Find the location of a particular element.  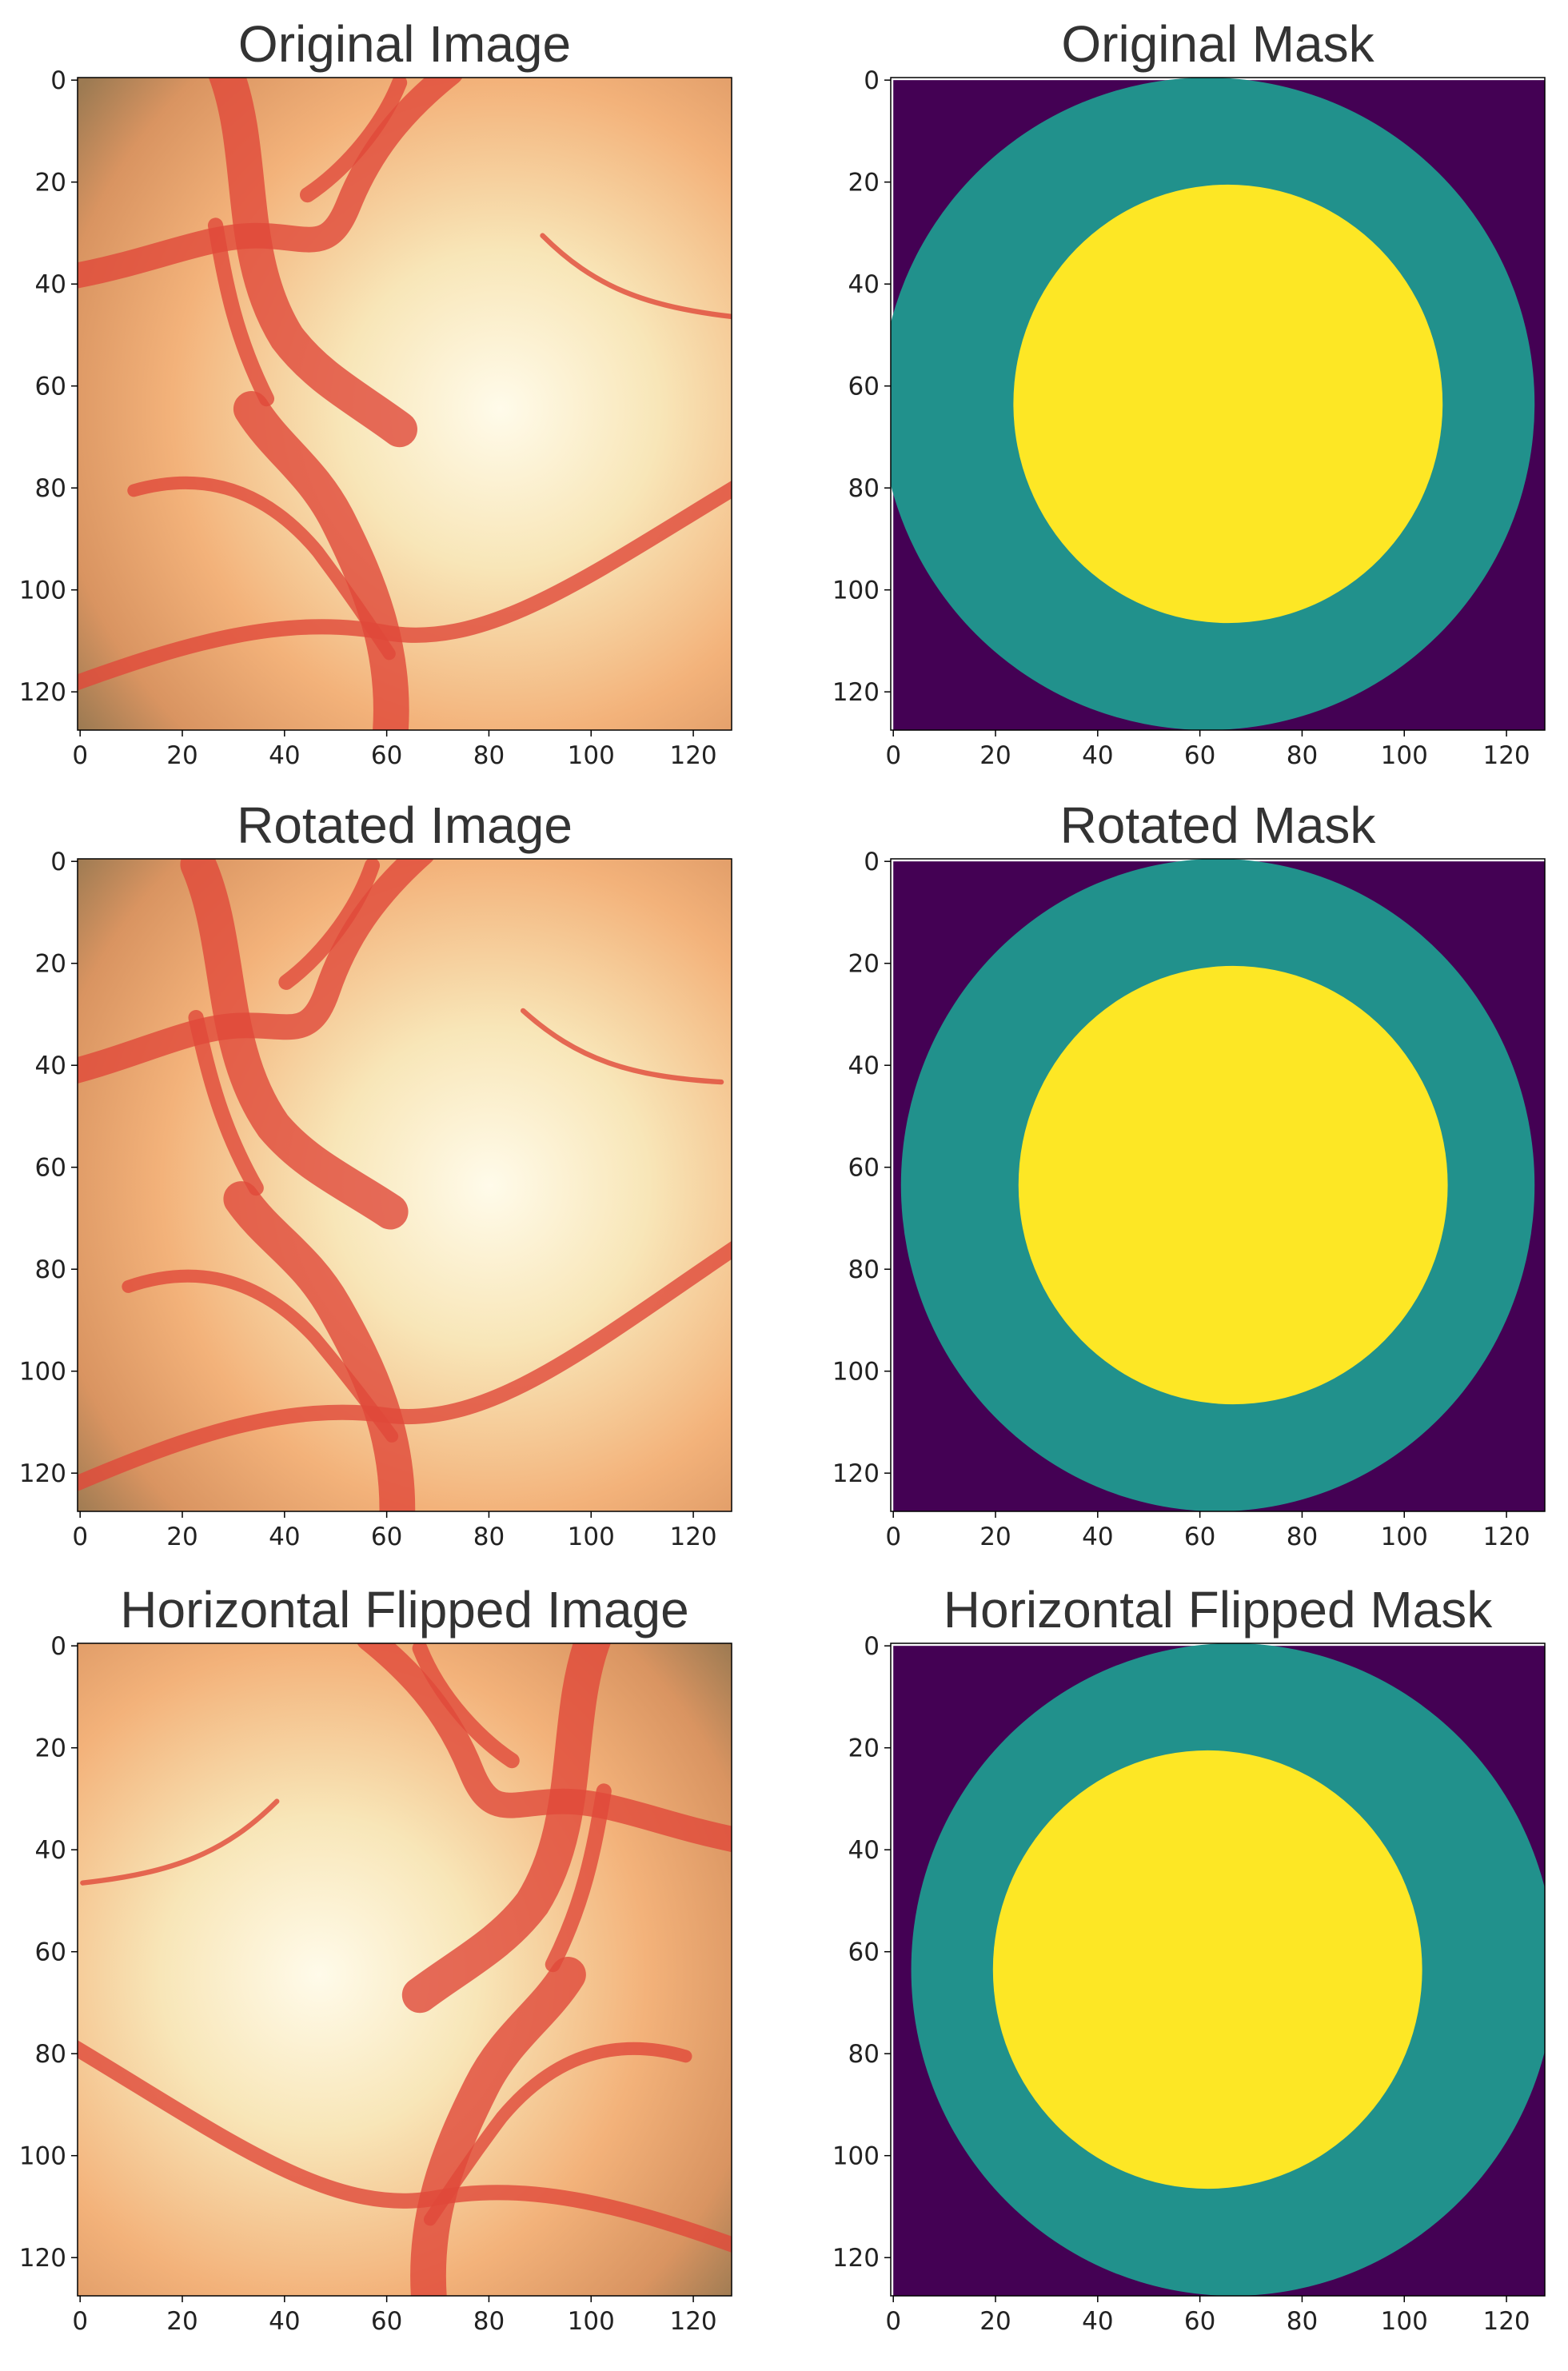

mask-inner-disc is located at coordinates (1233, 1185).